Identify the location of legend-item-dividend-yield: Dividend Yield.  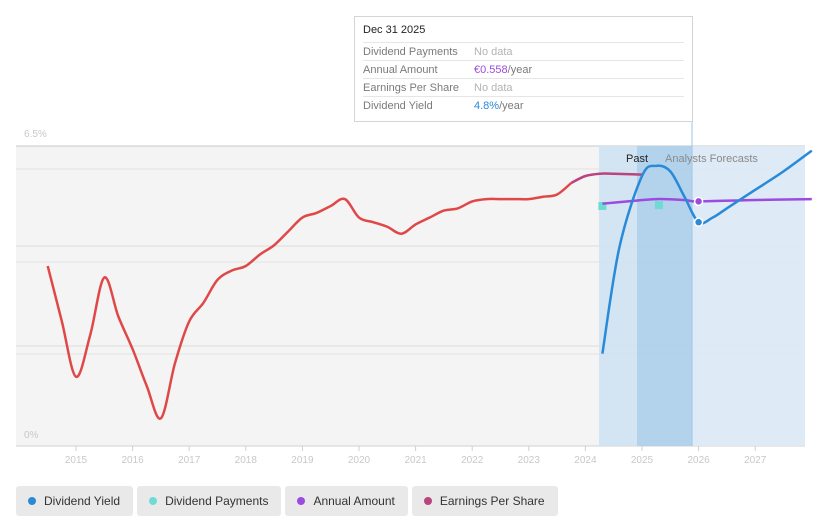
(75, 501).